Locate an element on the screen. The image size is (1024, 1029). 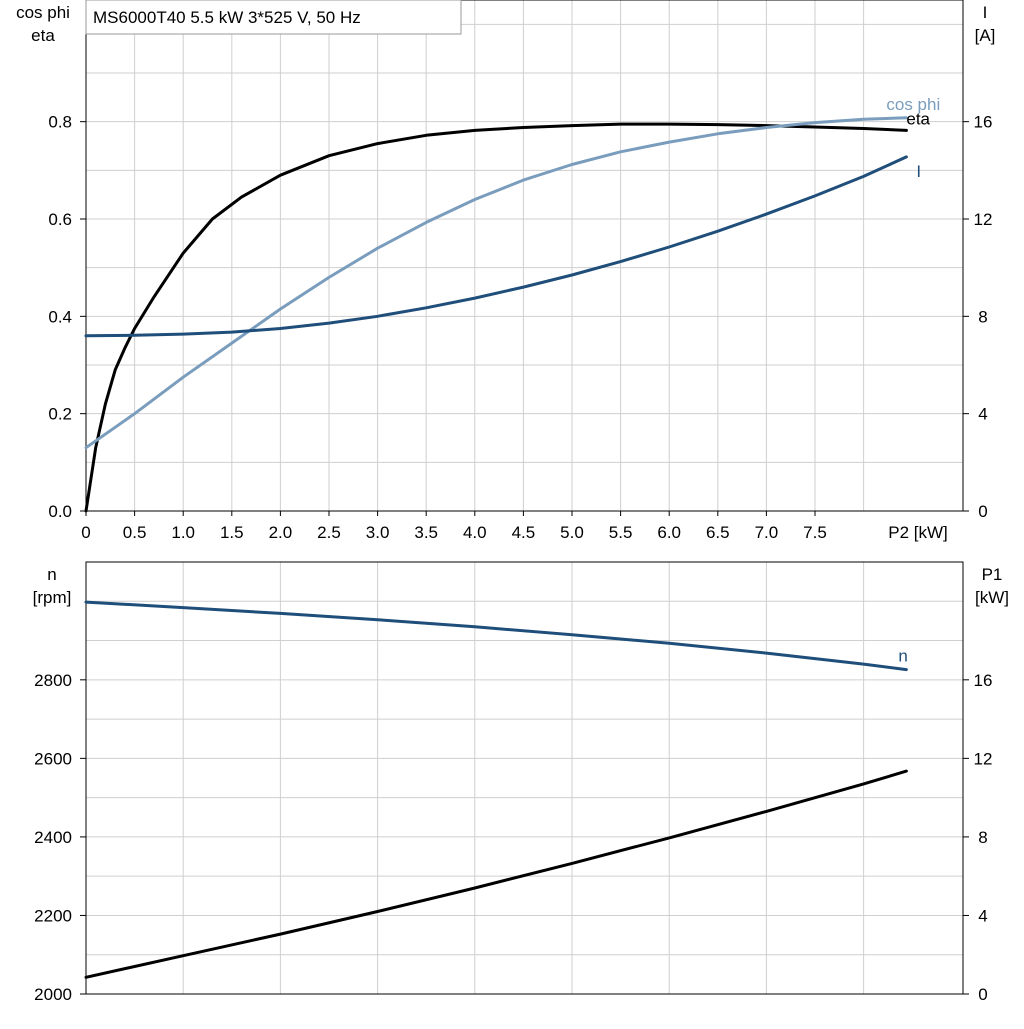
x-tick-label: 7.5 is located at coordinates (815, 532).